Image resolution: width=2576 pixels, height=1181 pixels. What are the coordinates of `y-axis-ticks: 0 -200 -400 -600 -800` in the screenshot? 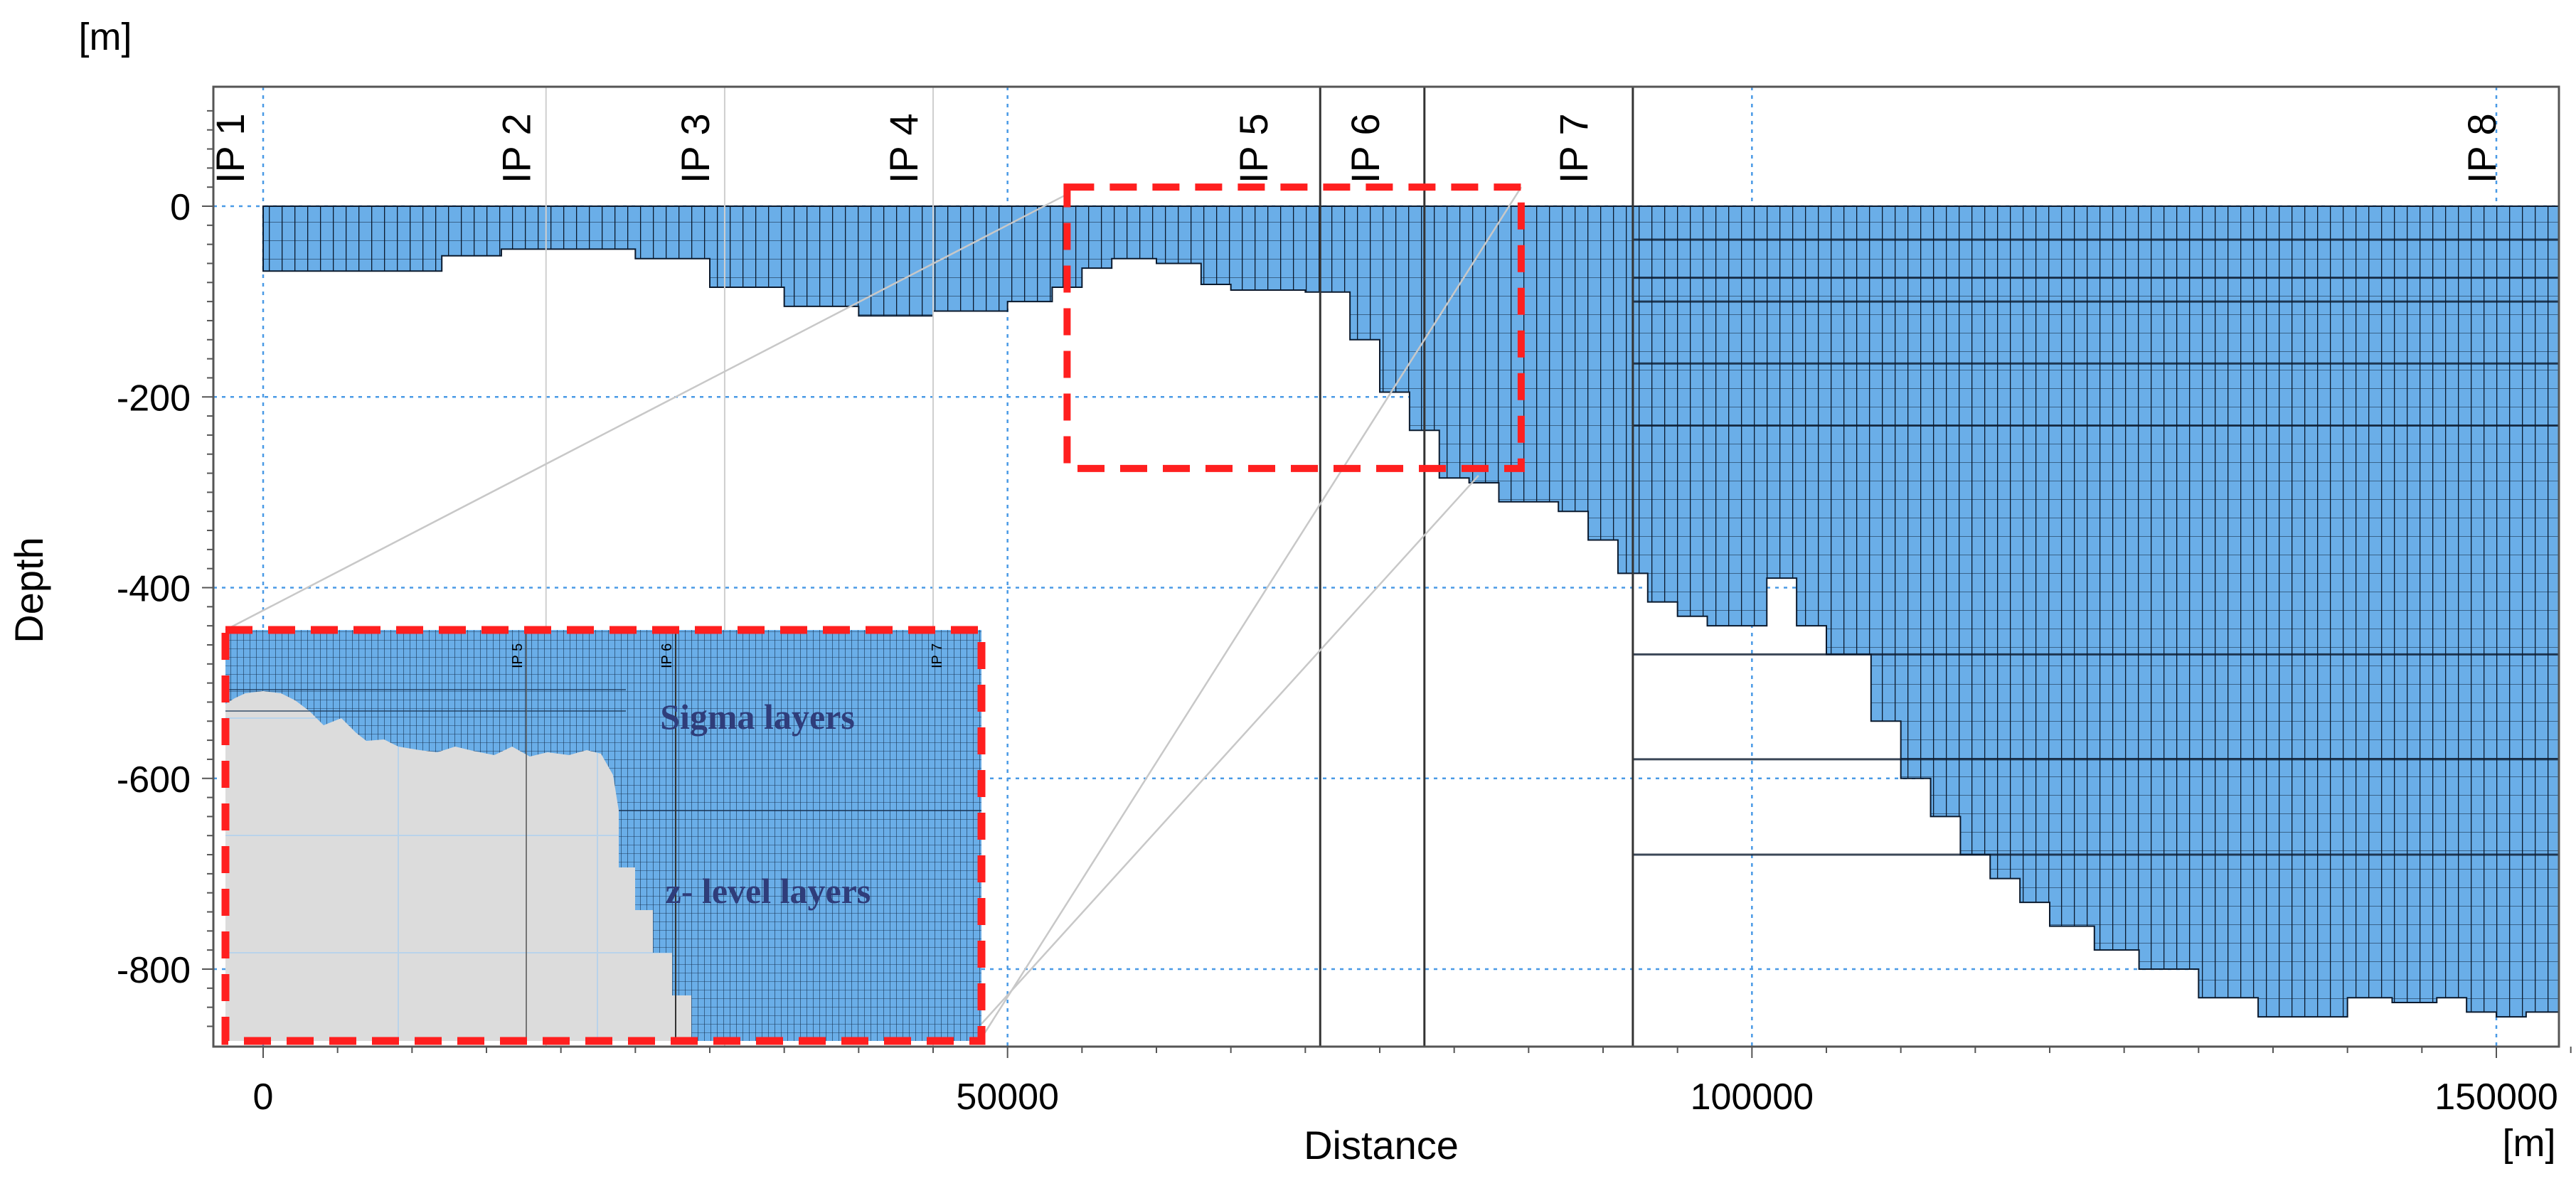 It's located at (165, 568).